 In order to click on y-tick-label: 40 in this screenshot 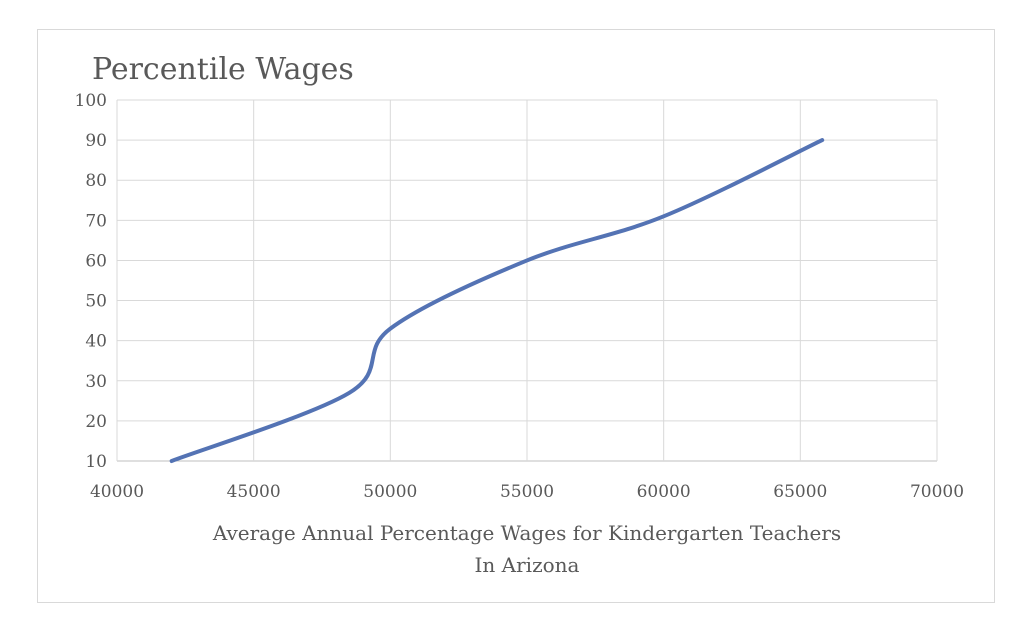, I will do `click(96, 342)`.